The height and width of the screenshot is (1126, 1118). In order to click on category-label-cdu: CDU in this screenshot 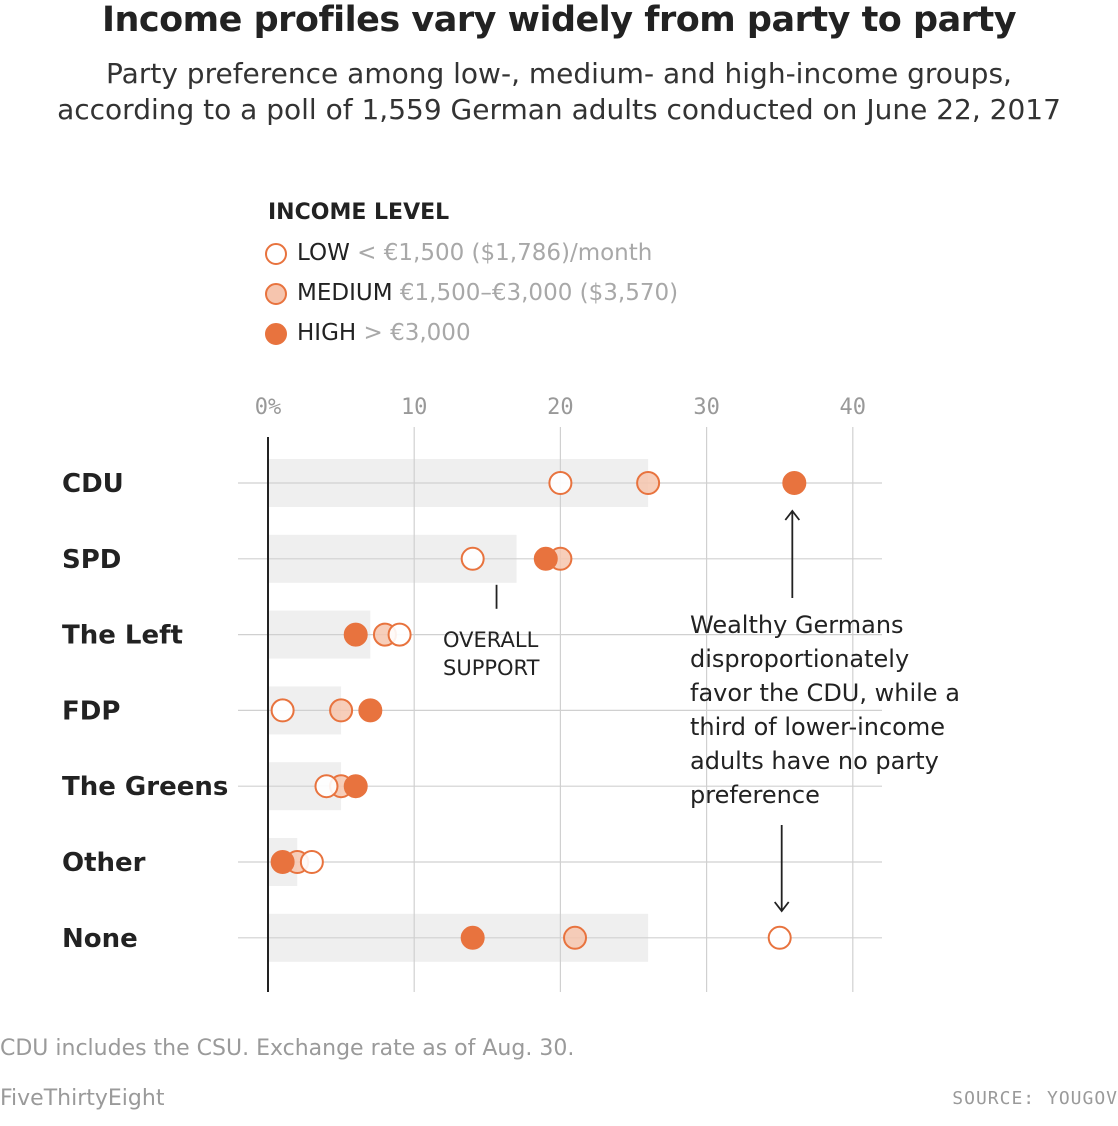, I will do `click(93, 484)`.